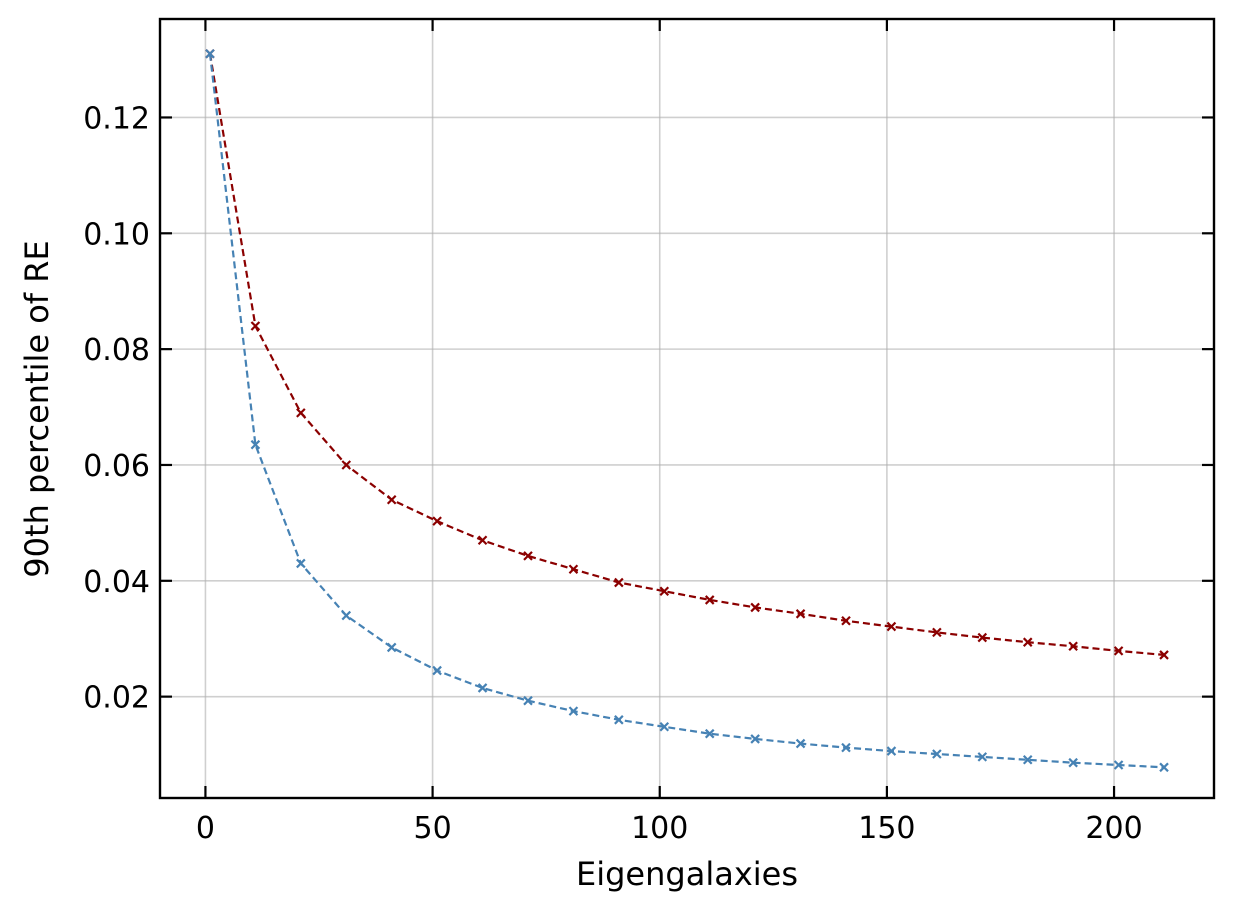 The width and height of the screenshot is (1235, 914). Describe the element at coordinates (432, 828) in the screenshot. I see `x-tick-label: 50` at that location.